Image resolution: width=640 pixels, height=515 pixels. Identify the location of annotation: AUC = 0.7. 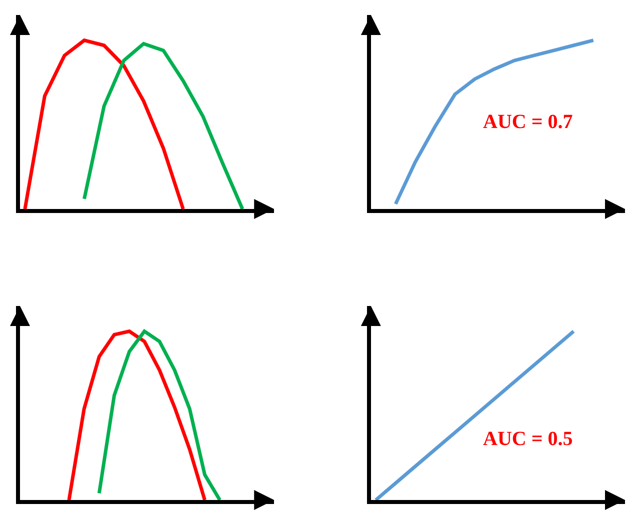
(528, 122).